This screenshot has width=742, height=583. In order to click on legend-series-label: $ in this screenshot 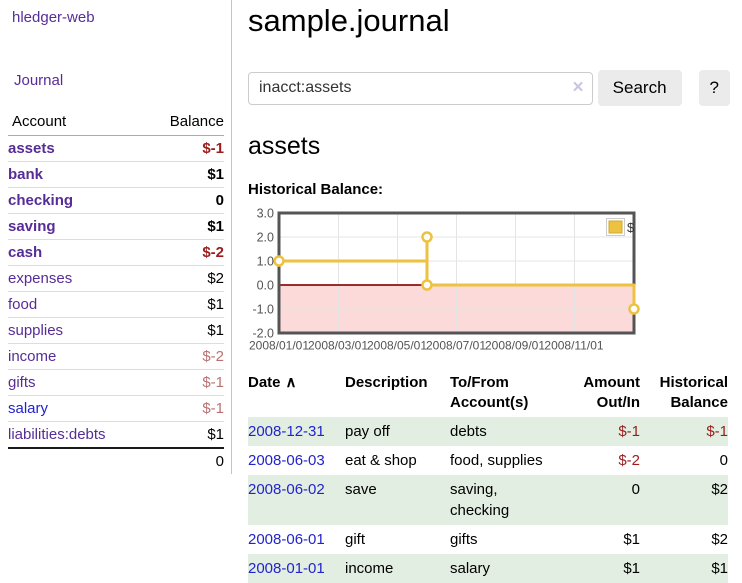, I will do `click(631, 227)`.